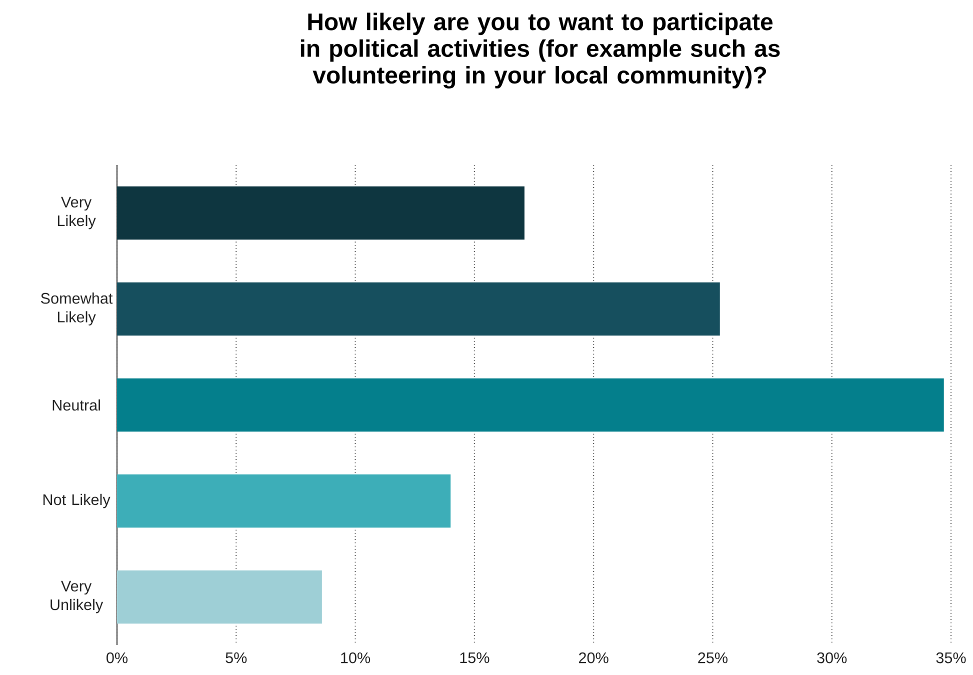 The height and width of the screenshot is (675, 973). What do you see at coordinates (77, 597) in the screenshot?
I see `y-tick-label: Very Unlikely` at bounding box center [77, 597].